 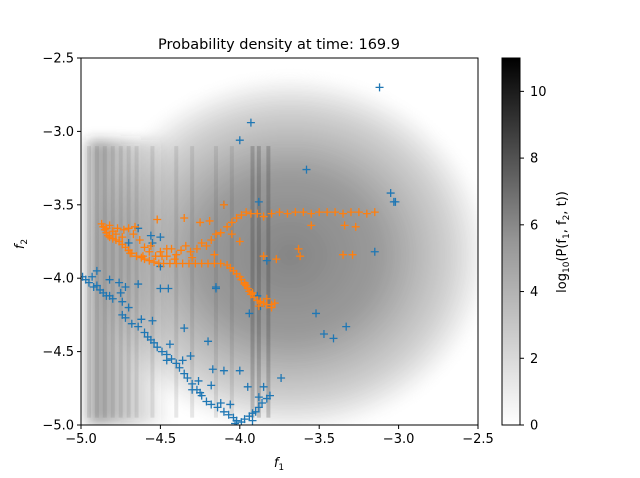 I want to click on x-tick-label: −3.5, so click(x=319, y=439).